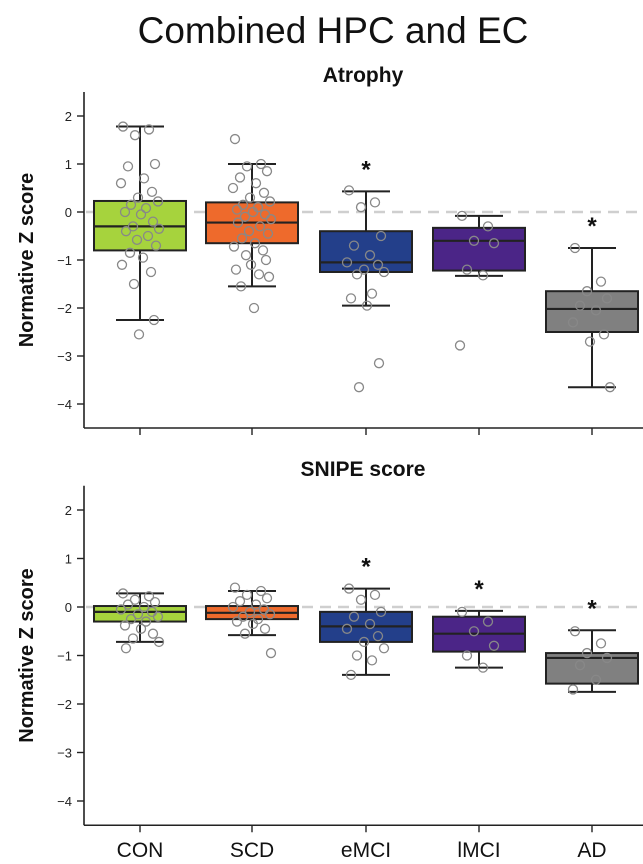  Describe the element at coordinates (363, 469) in the screenshot. I see `panel-title: SNIPE score` at that location.